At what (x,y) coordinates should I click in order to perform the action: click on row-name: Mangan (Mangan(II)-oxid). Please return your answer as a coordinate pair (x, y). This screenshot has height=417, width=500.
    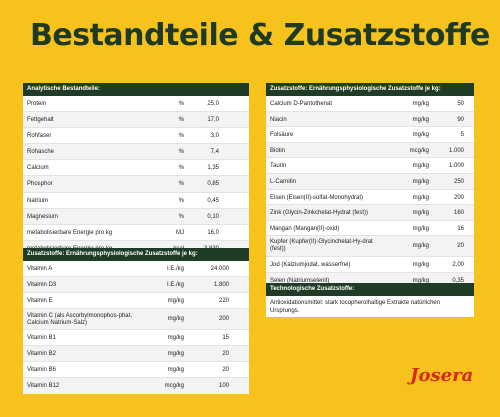
    Looking at the image, I should click on (305, 228).